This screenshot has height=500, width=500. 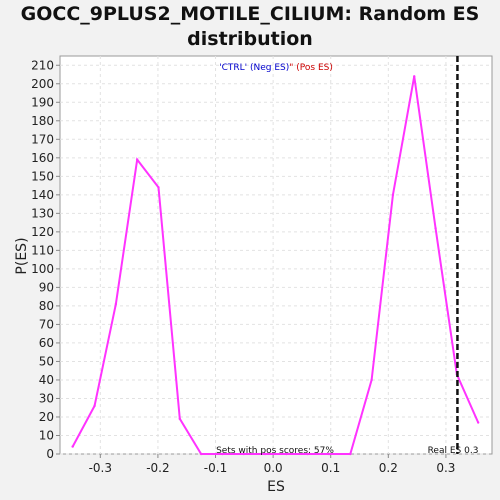 What do you see at coordinates (311, 68) in the screenshot?
I see `legend-pos-label: " (Pos ES)` at bounding box center [311, 68].